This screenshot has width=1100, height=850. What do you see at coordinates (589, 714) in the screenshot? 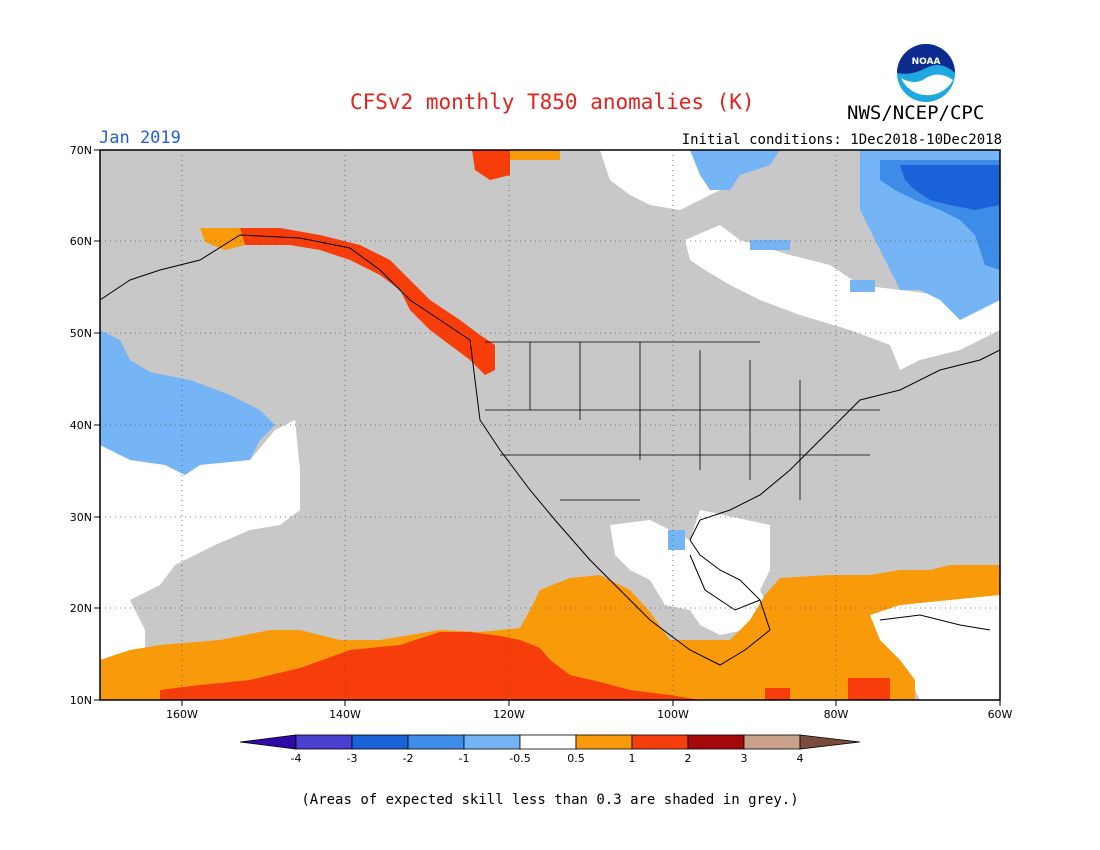
I see `lon-labels: 160W 140W 120W 100W 80W 60W` at bounding box center [589, 714].